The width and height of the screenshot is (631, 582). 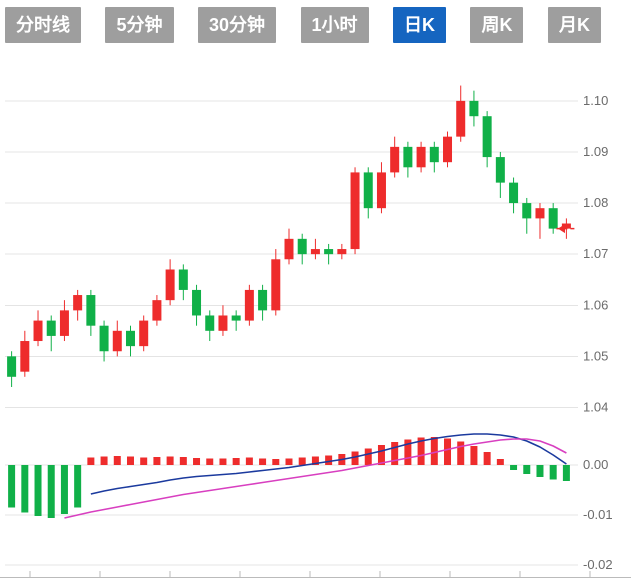 I want to click on price-axis-label: 1.05, so click(x=595, y=355).